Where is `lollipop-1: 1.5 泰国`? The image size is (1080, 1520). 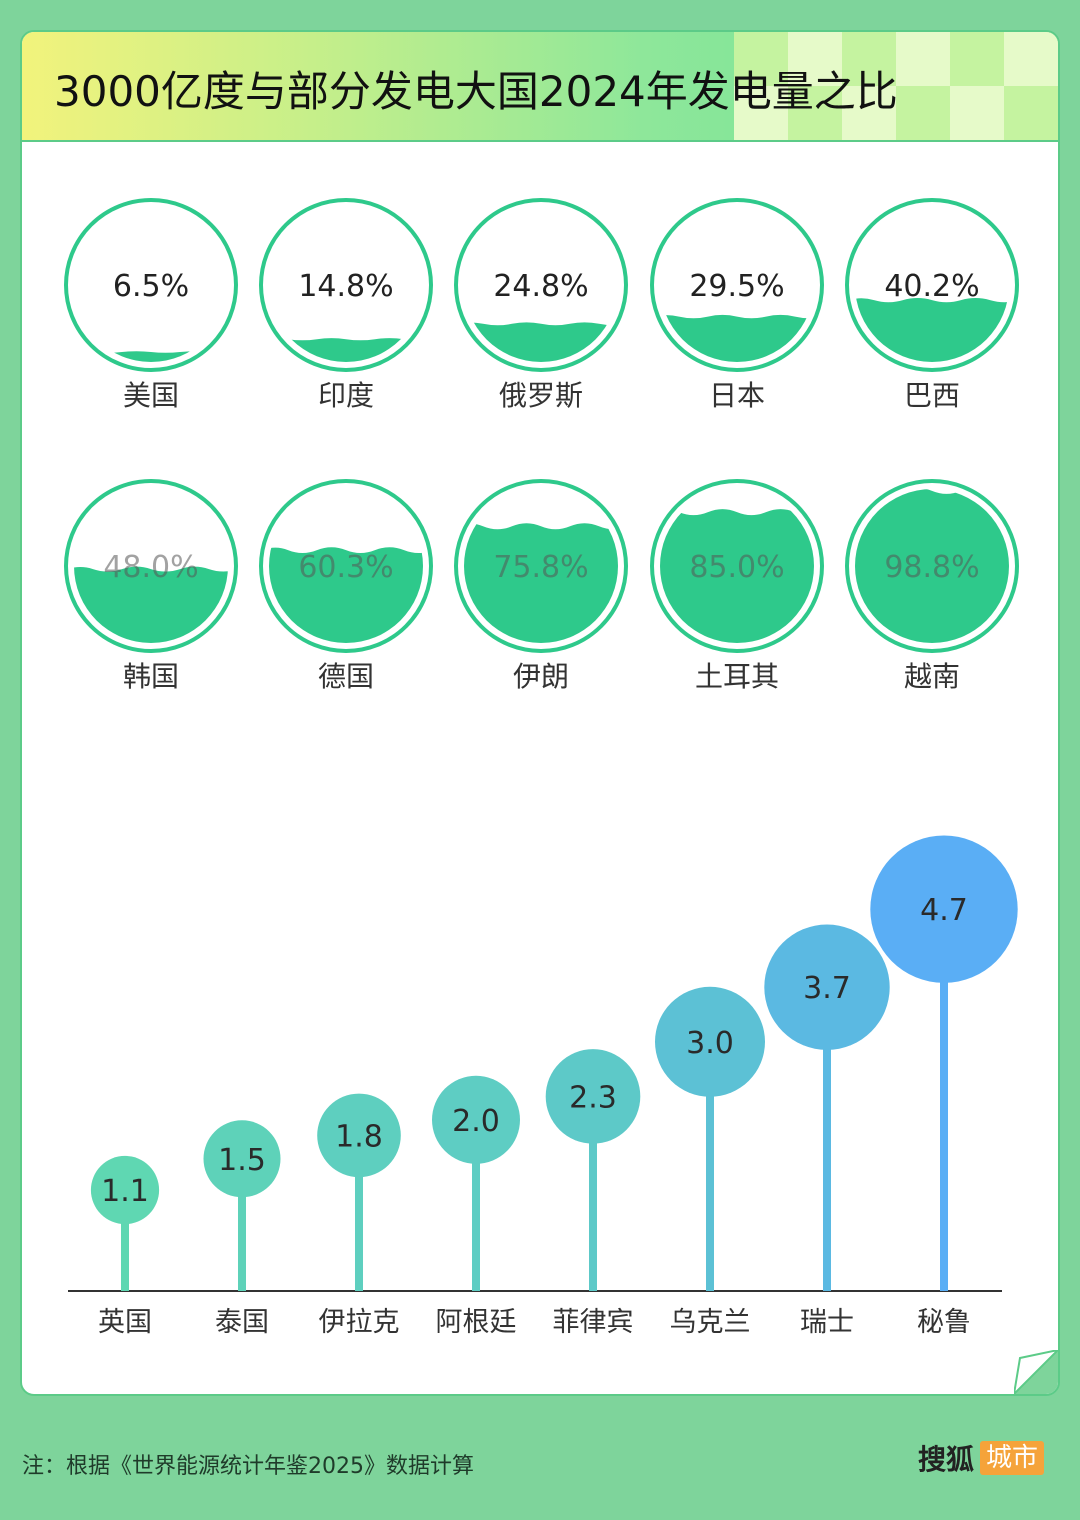 lollipop-1: 1.5 泰国 is located at coordinates (242, 1229).